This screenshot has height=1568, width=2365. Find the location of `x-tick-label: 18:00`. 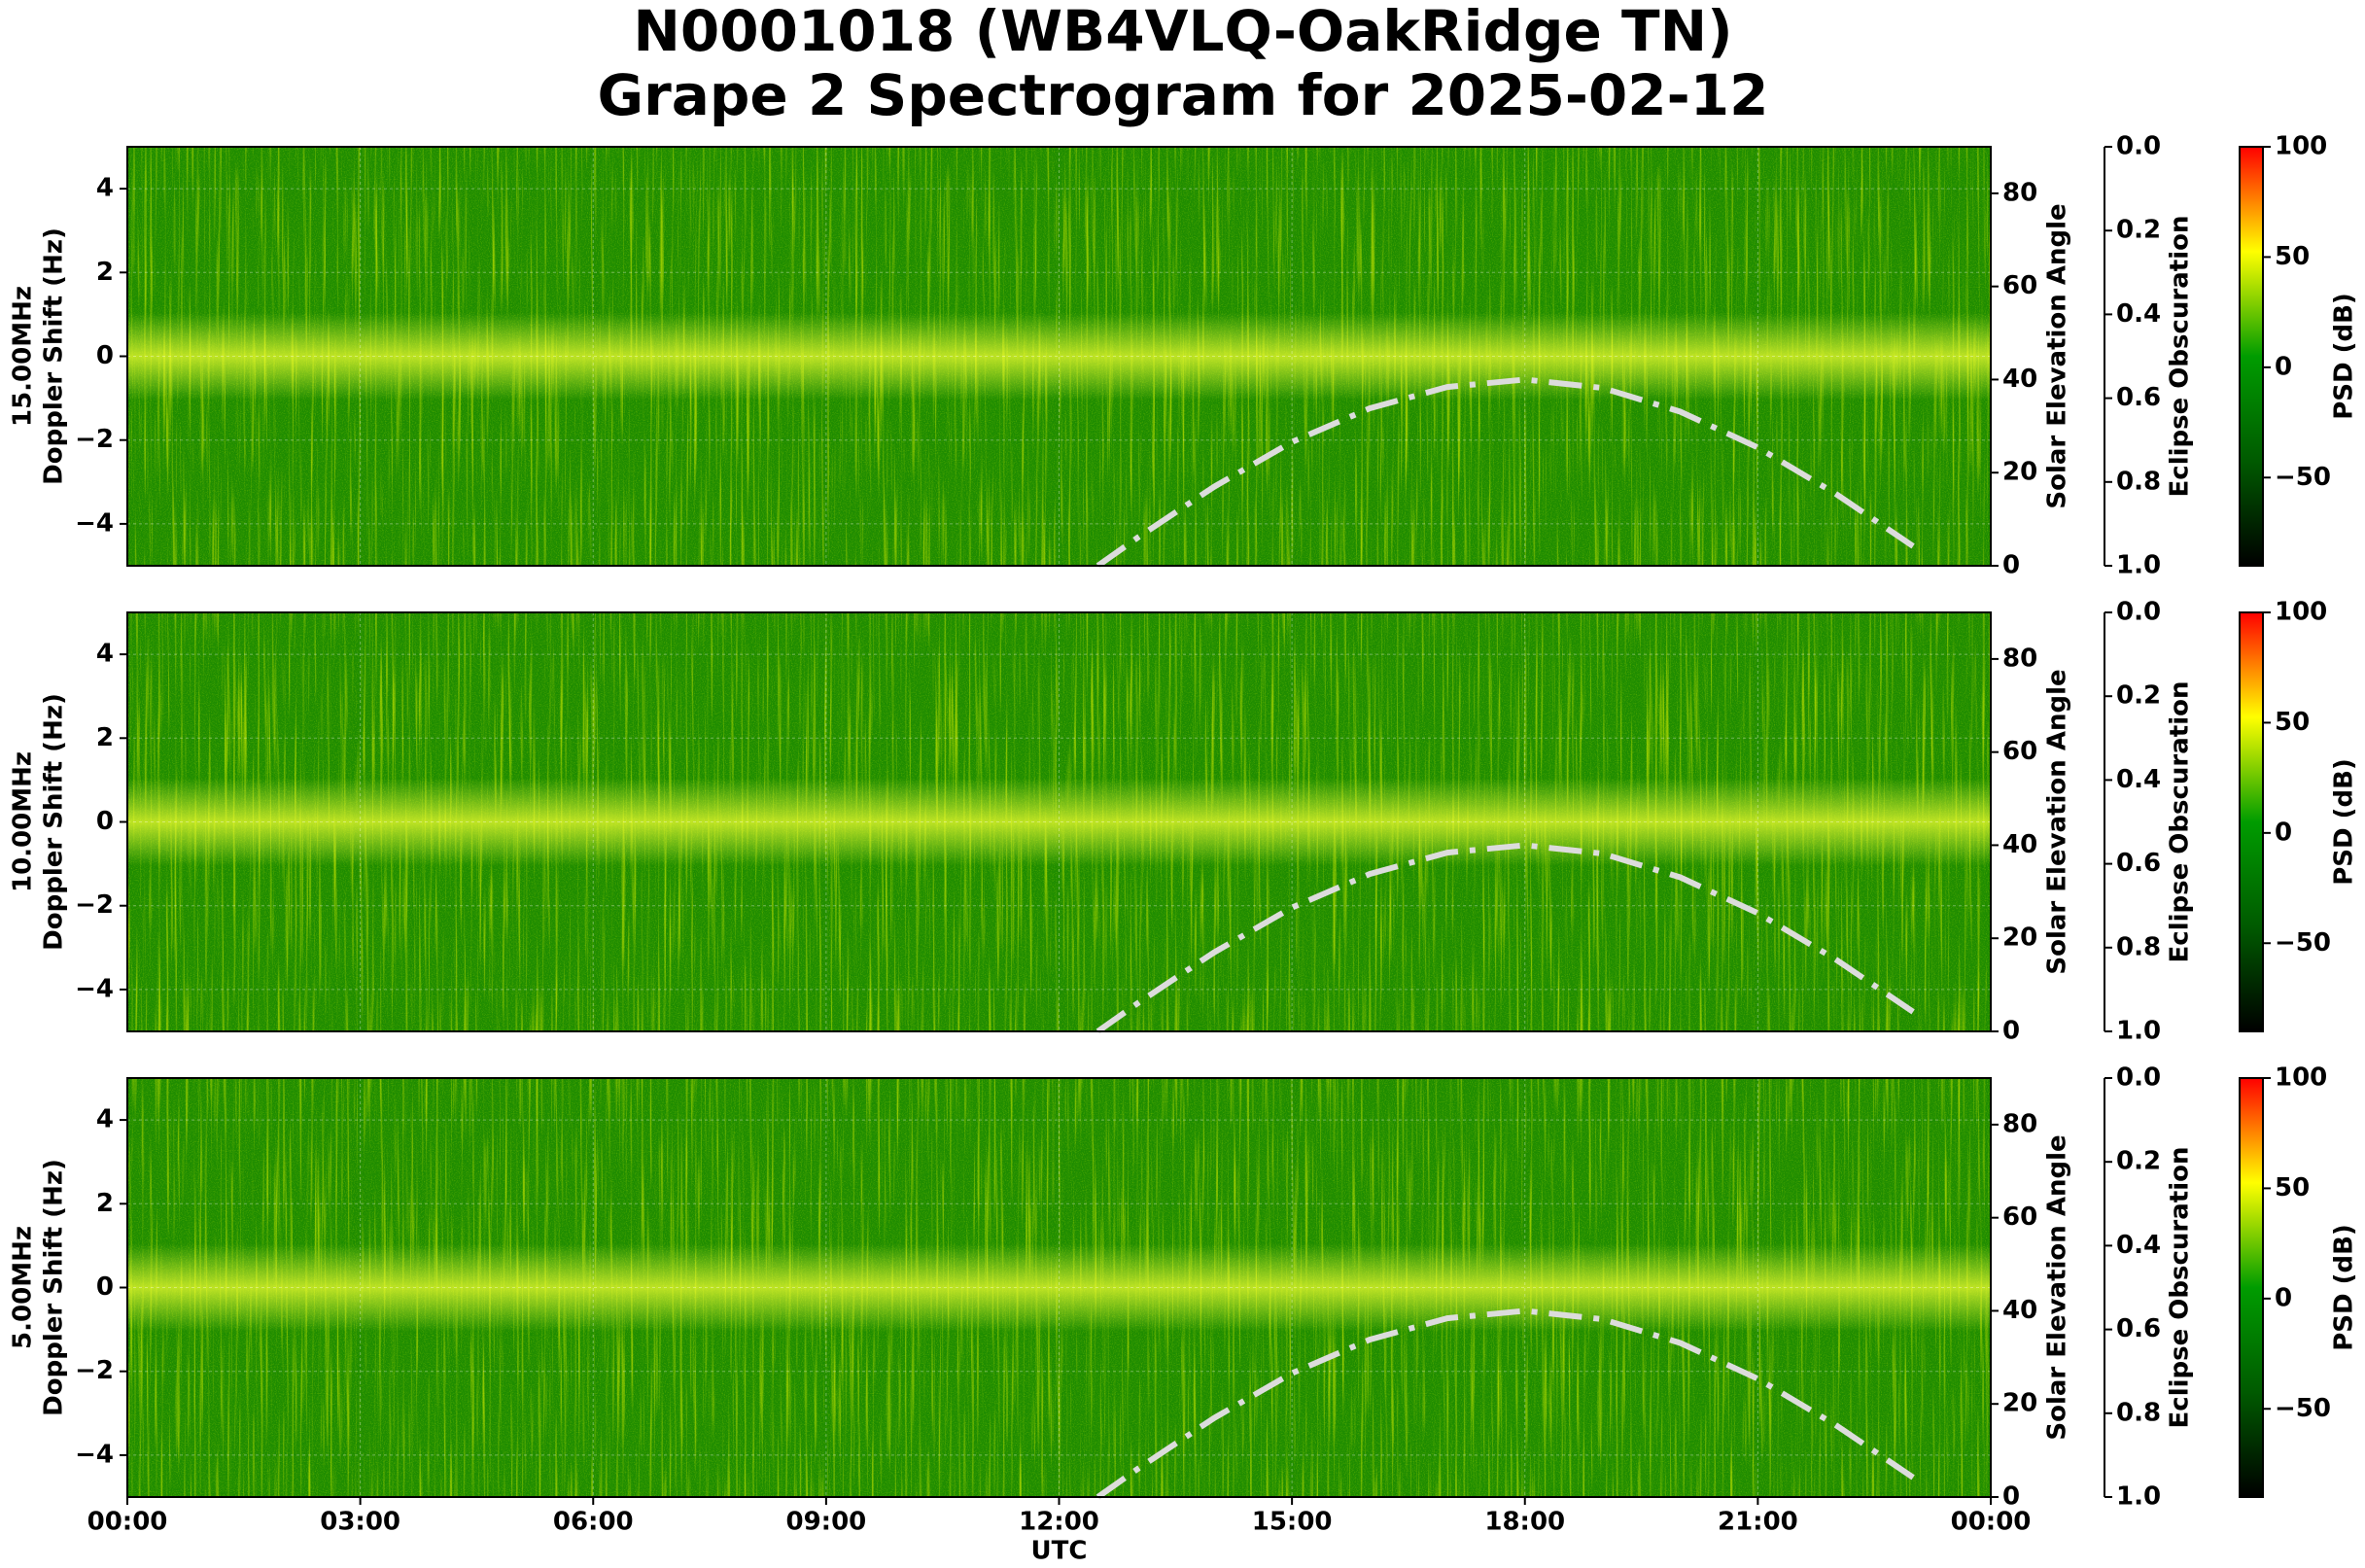

x-tick-label: 18:00 is located at coordinates (1524, 1522).